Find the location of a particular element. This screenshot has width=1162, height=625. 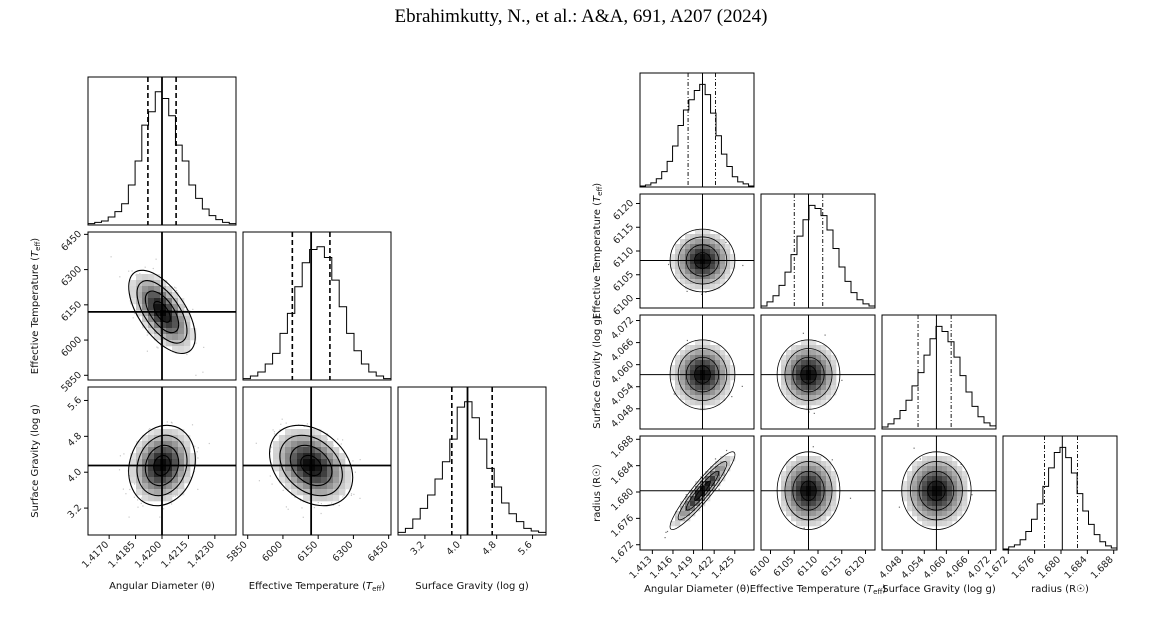

y-tick-label: 6300 is located at coordinates (71, 276).